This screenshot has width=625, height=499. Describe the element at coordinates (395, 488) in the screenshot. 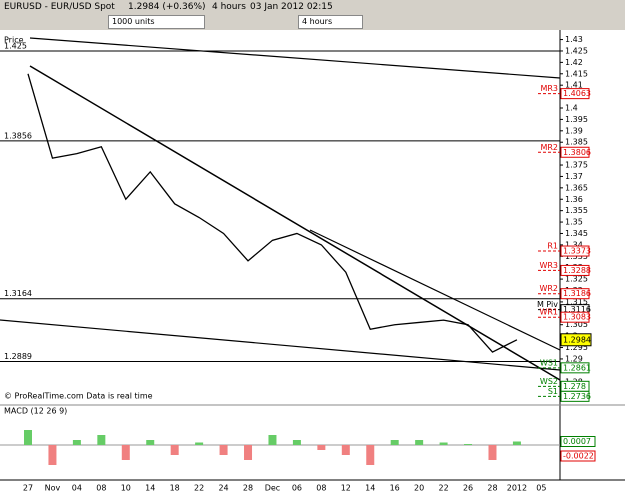

I see `x-tick-label: 16` at that location.